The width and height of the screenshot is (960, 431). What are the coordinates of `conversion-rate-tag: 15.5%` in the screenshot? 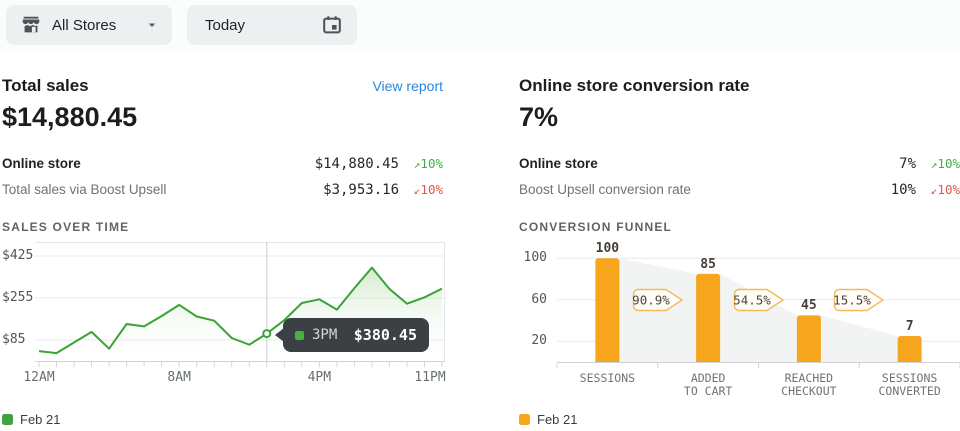 It's located at (859, 299).